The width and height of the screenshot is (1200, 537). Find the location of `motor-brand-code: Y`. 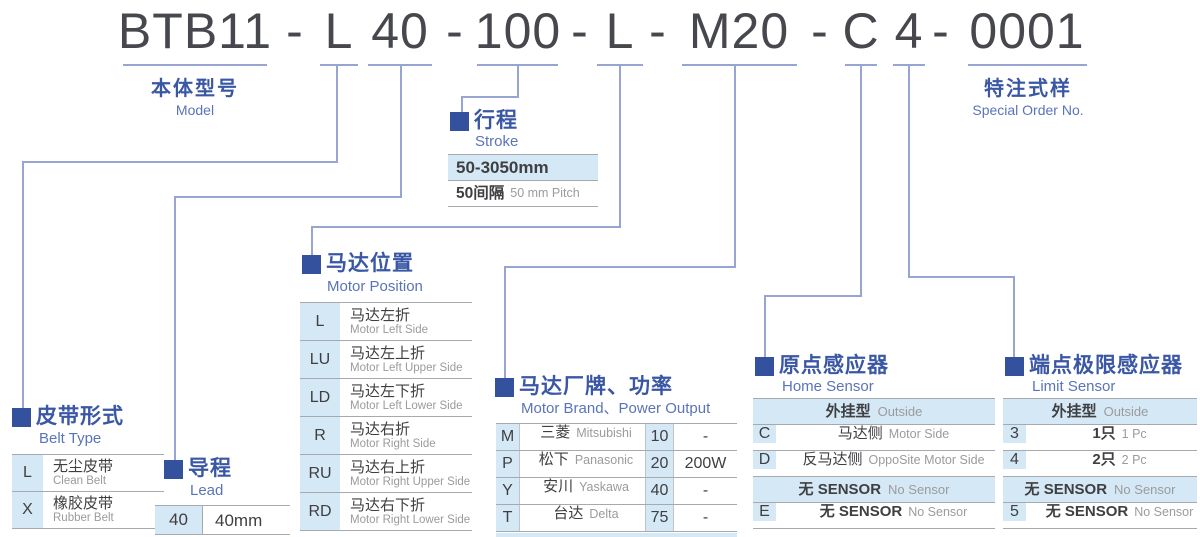

motor-brand-code: Y is located at coordinates (508, 491).